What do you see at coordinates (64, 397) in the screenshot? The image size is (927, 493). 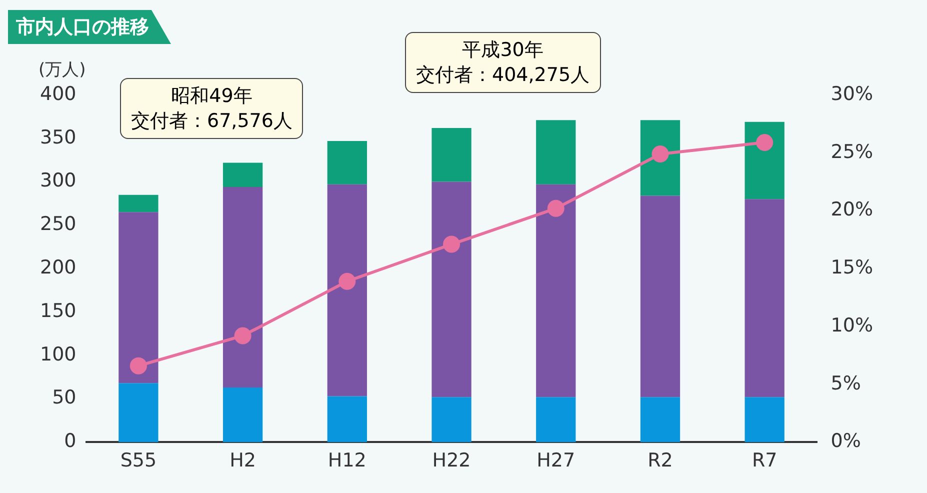 I see `y-tick-label: 50` at bounding box center [64, 397].